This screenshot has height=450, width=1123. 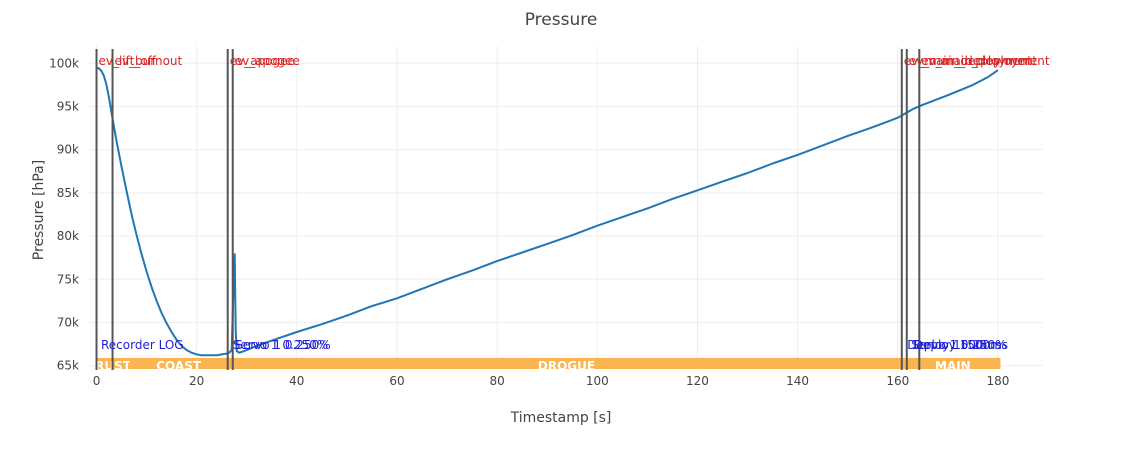 I want to click on x-tick-label: 20, so click(x=196, y=381).